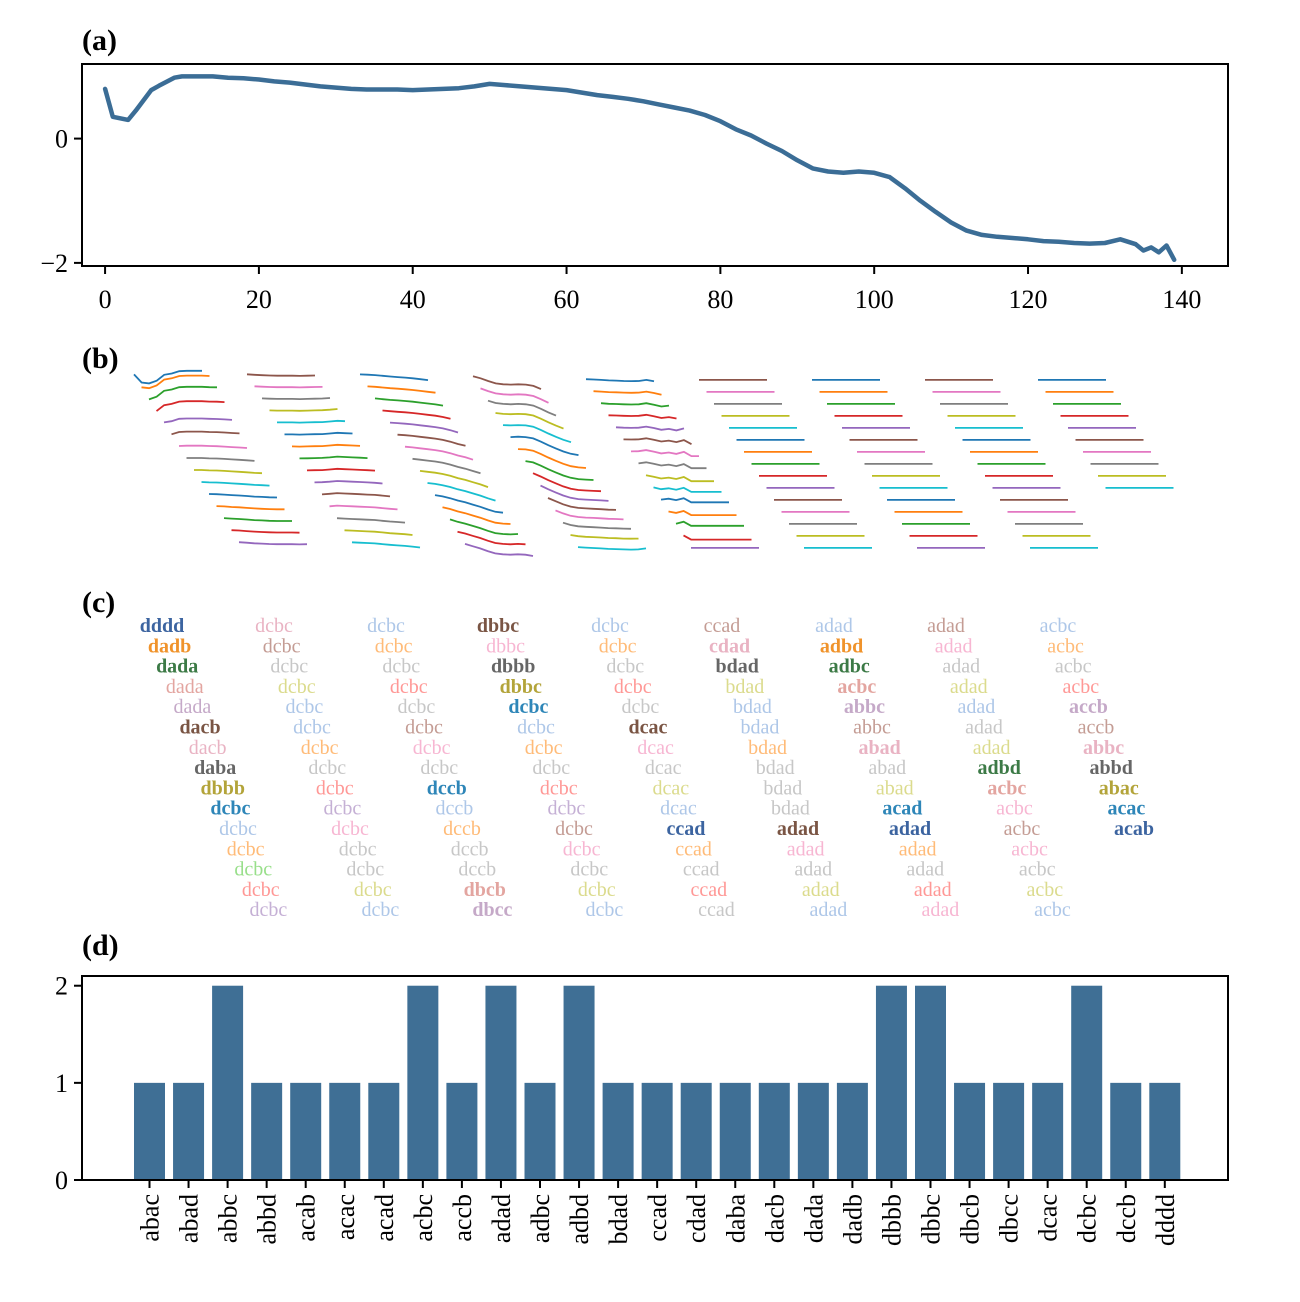  I want to click on panel-d-xtick-label: accb, so click(462, 1218).